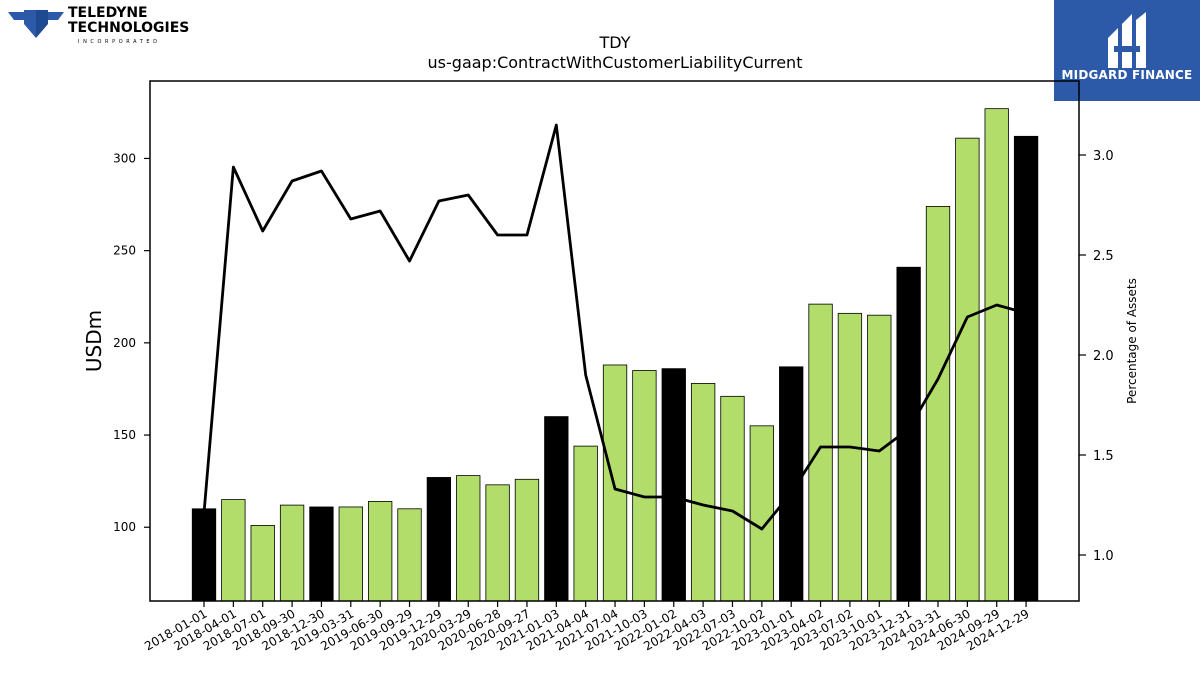 The image size is (1200, 675). What do you see at coordinates (1103, 156) in the screenshot?
I see `y-tick-label-right-3: 3.0` at bounding box center [1103, 156].